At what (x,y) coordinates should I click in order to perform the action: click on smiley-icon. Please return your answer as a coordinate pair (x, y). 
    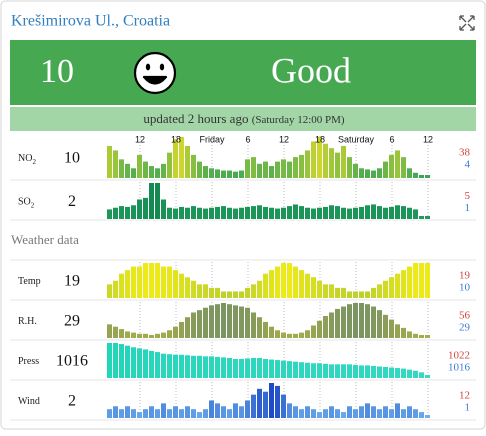
    Looking at the image, I should click on (155, 73).